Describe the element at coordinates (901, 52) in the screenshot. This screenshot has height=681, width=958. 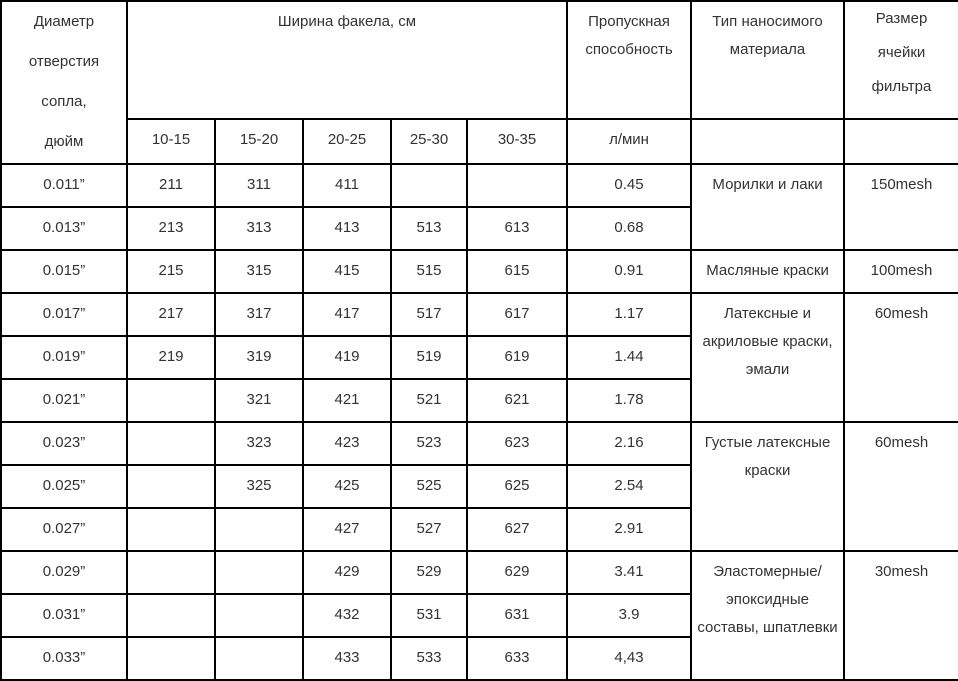
I see `header-text: ячейки` at that location.